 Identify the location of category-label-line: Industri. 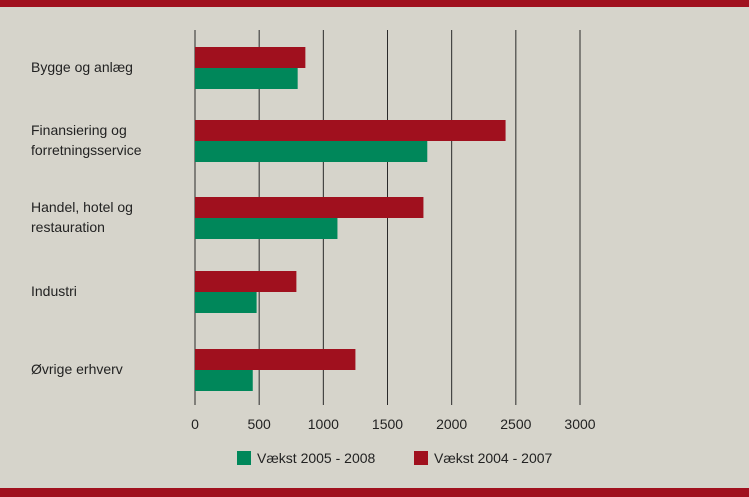
(54, 291).